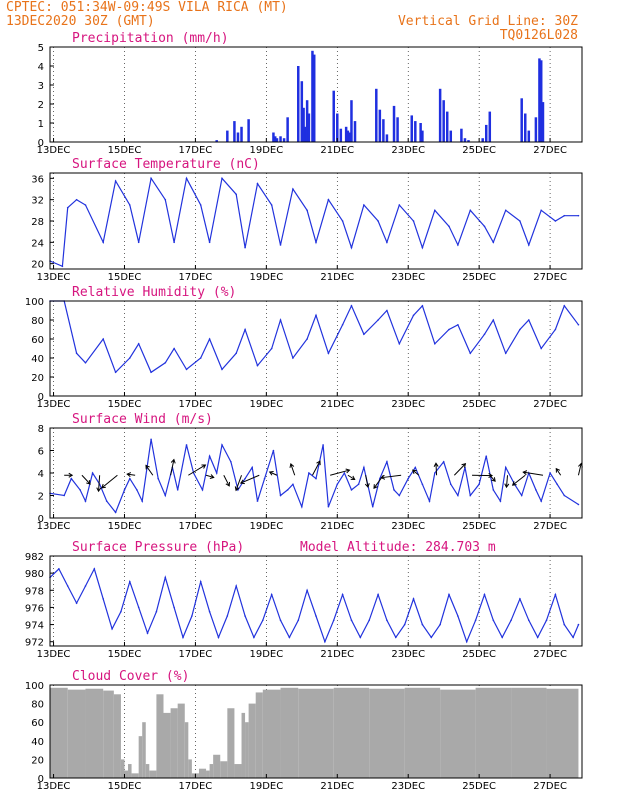 The width and height of the screenshot is (618, 800). What do you see at coordinates (41, 397) in the screenshot?
I see `humidity-ytick-label: 0` at bounding box center [41, 397].